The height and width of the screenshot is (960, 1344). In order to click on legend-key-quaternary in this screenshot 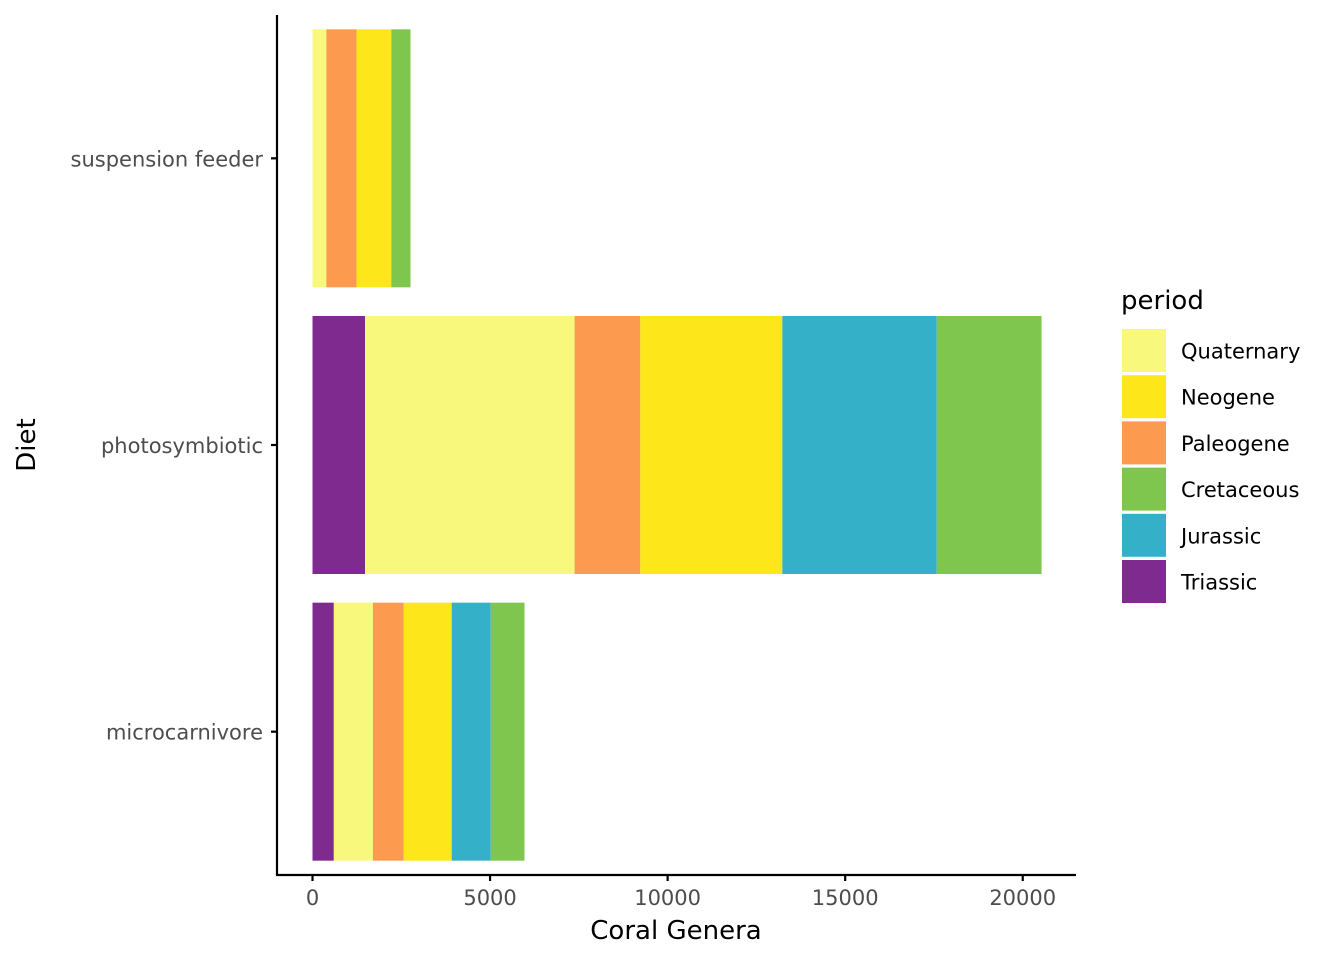, I will do `click(1144, 350)`.